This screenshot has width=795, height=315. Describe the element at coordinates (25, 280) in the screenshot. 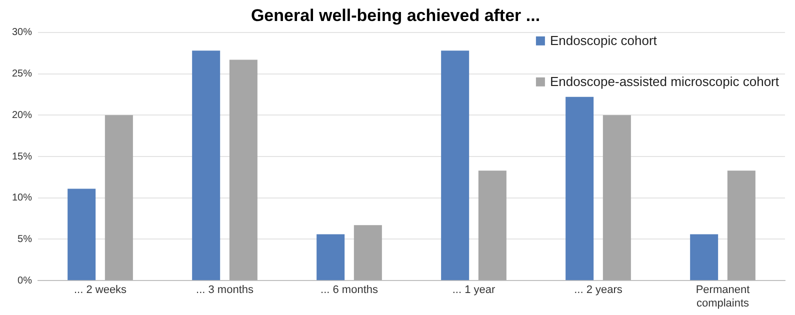

I see `y-tick-label: 0%` at that location.